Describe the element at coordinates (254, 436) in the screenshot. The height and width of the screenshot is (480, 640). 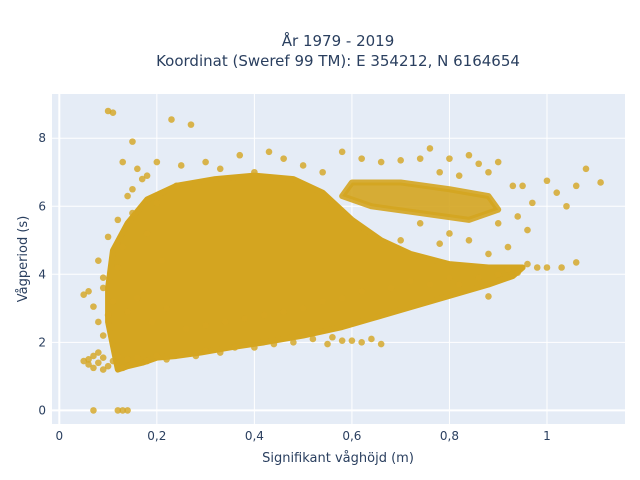
I see `x-tick-label: 0,4` at that location.